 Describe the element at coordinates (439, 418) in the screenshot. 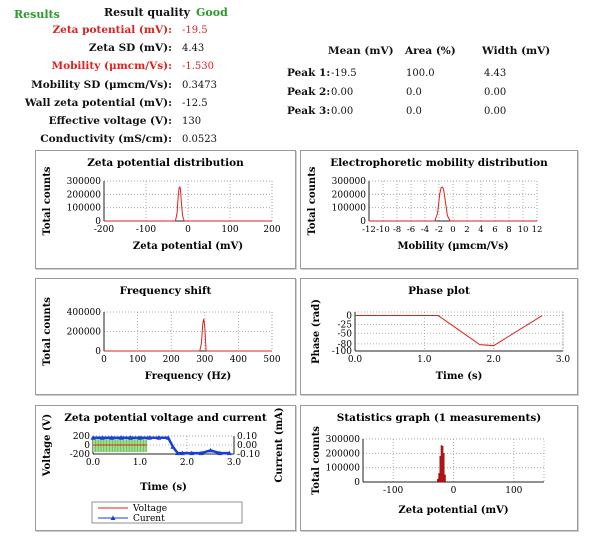

I see `chart-title: Statistics graph (1 measurements)` at that location.